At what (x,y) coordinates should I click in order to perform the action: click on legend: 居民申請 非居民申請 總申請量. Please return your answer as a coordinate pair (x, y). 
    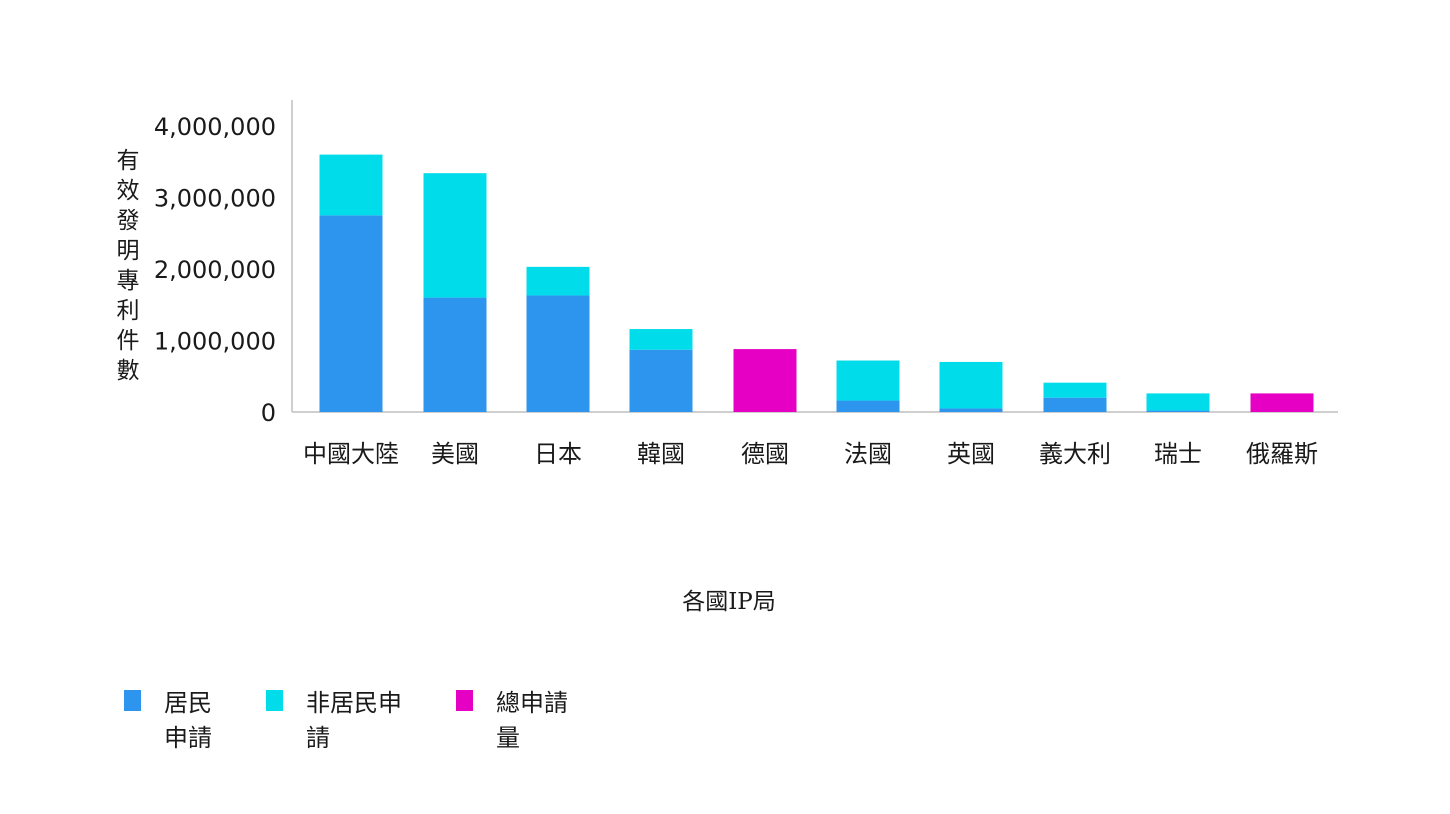
    Looking at the image, I should click on (346, 720).